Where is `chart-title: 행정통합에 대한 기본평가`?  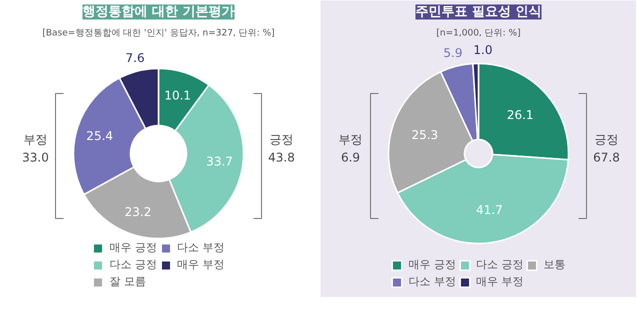 chart-title: 행정통합에 대한 기본평가 is located at coordinates (158, 12).